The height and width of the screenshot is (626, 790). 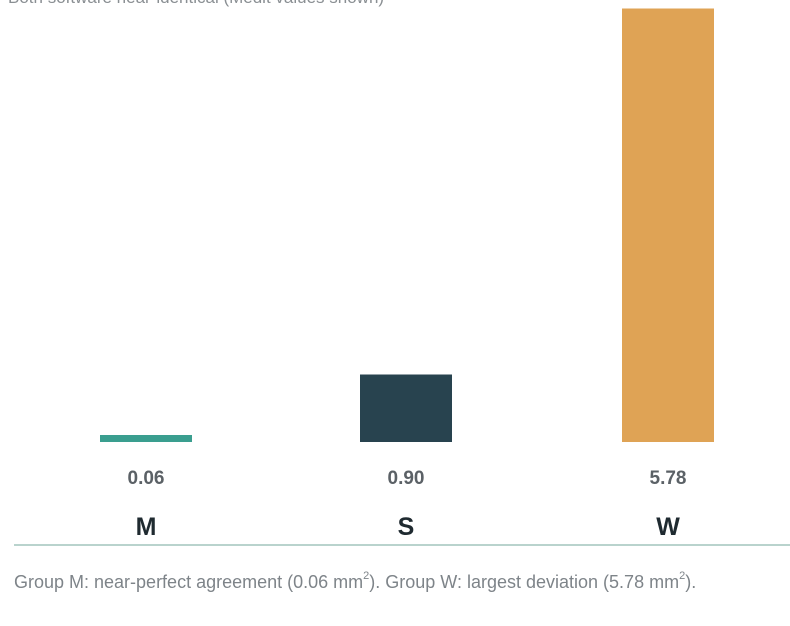 What do you see at coordinates (691, 582) in the screenshot?
I see `caption-part-3: ).` at bounding box center [691, 582].